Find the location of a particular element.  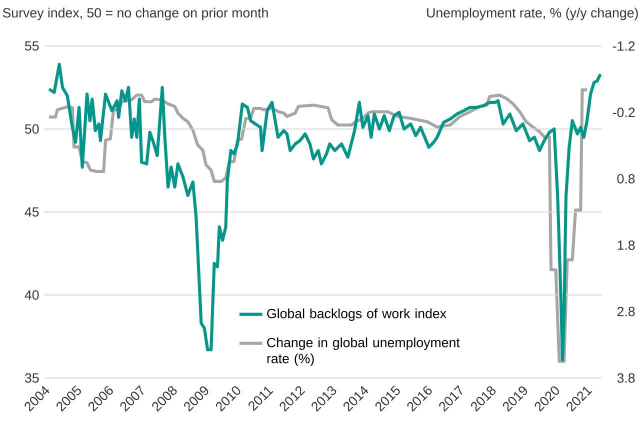

legend-label: Change in global unemployment rate (%) is located at coordinates (363, 351).